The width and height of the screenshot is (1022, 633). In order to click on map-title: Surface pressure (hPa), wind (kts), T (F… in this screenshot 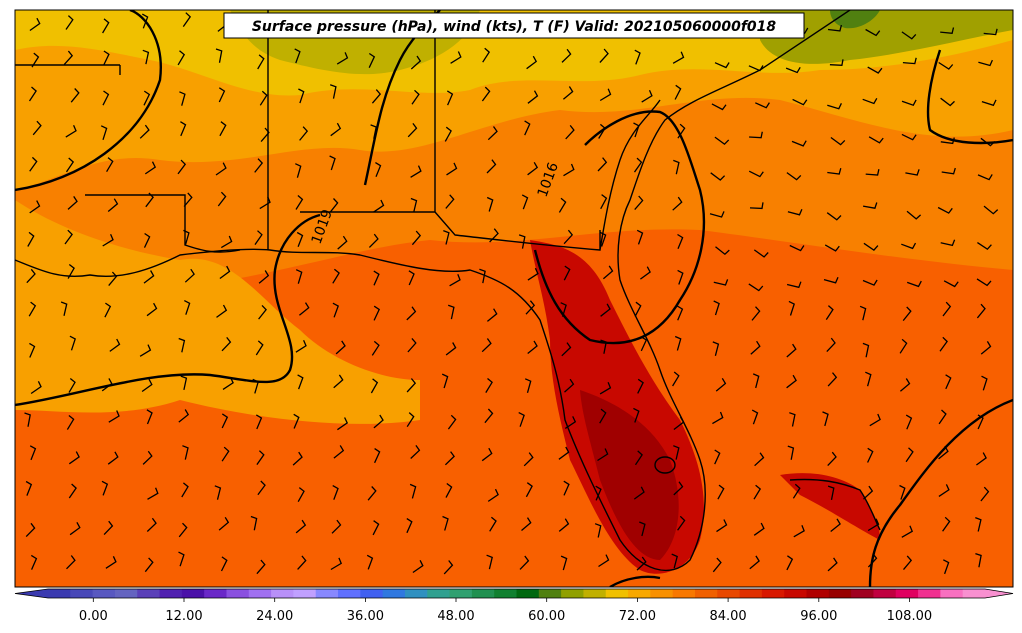, I will do `click(514, 27)`.